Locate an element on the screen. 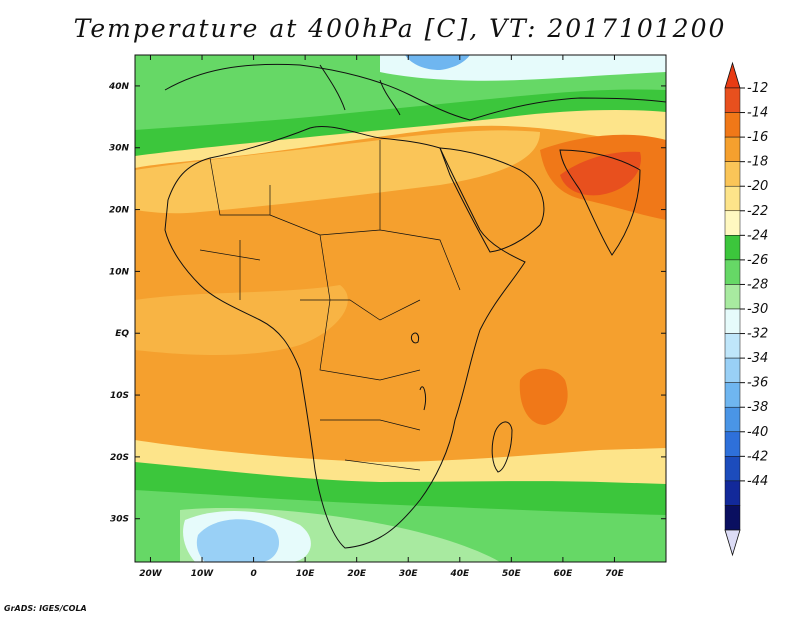  lat-label: 40N is located at coordinates (119, 87).